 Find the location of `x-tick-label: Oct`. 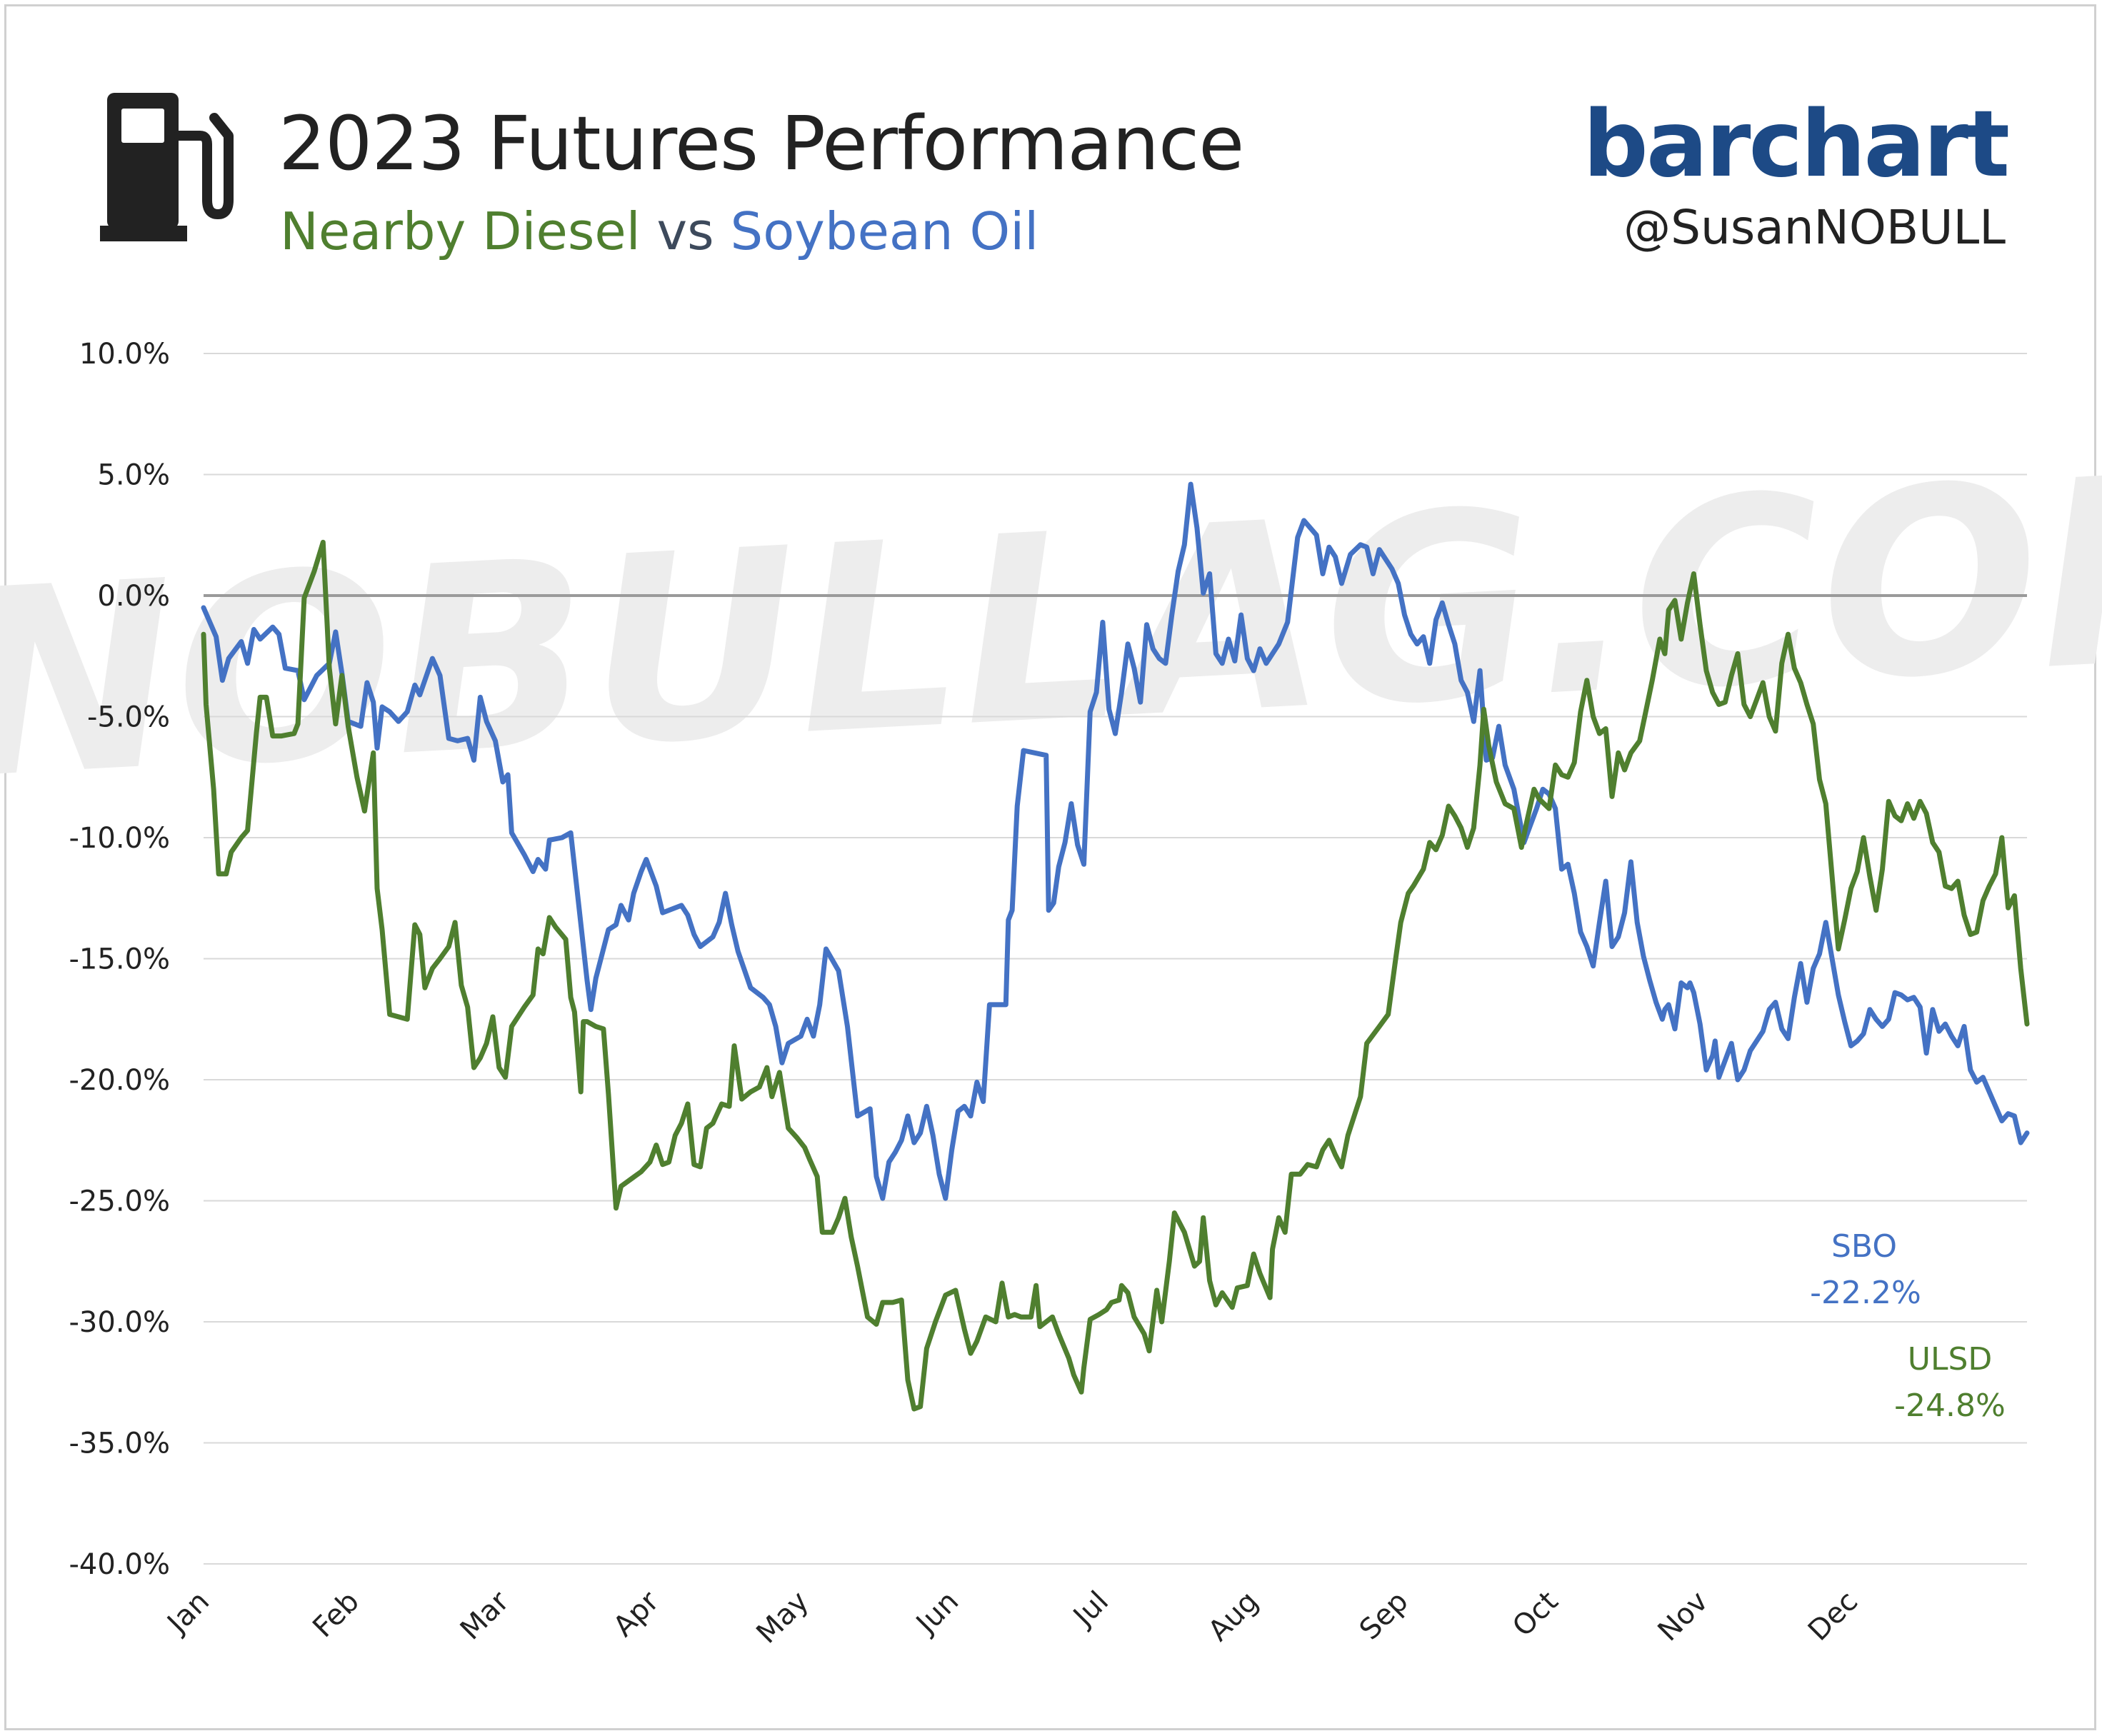

x-tick-label: Oct is located at coordinates (1535, 1614).